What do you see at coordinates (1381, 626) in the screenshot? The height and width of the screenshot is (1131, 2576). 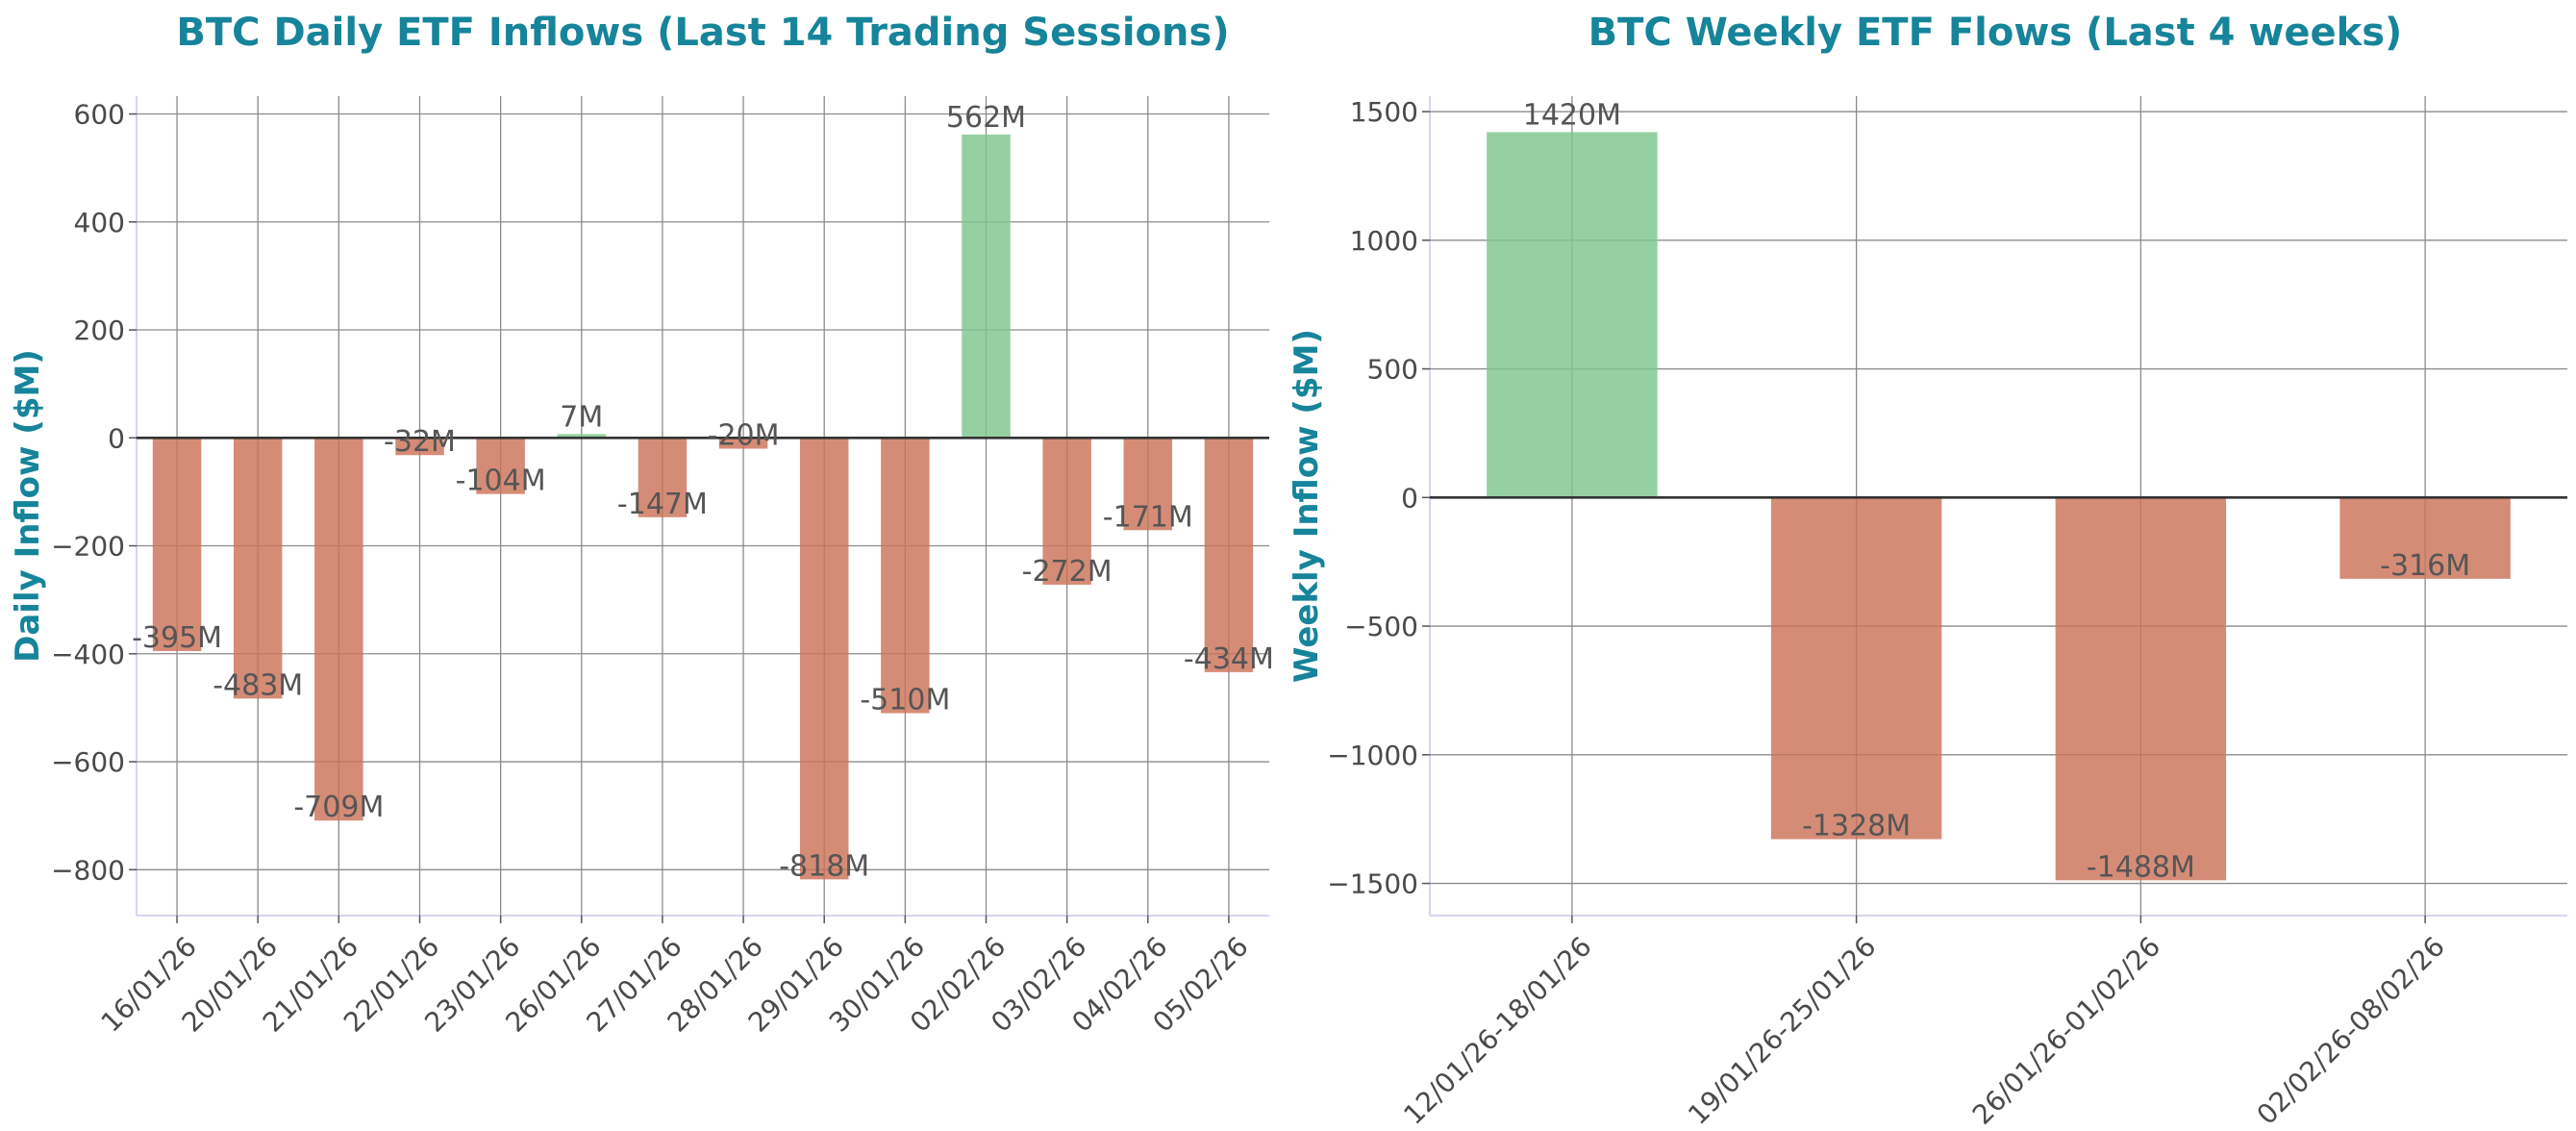 I see `y-tick-label: −500` at bounding box center [1381, 626].